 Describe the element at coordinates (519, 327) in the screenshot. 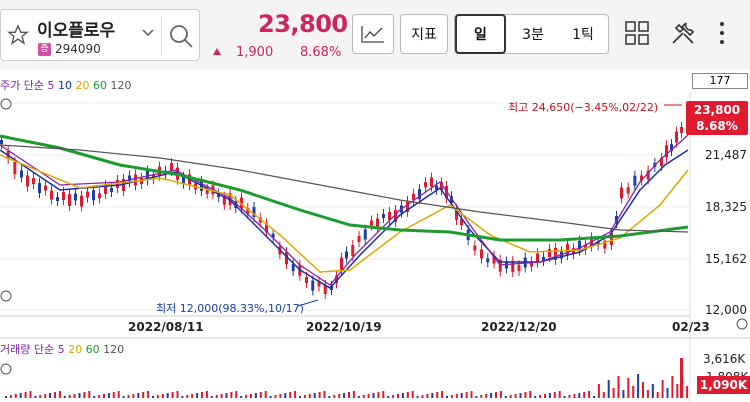

I see `x-tick: 2022/12/20` at that location.